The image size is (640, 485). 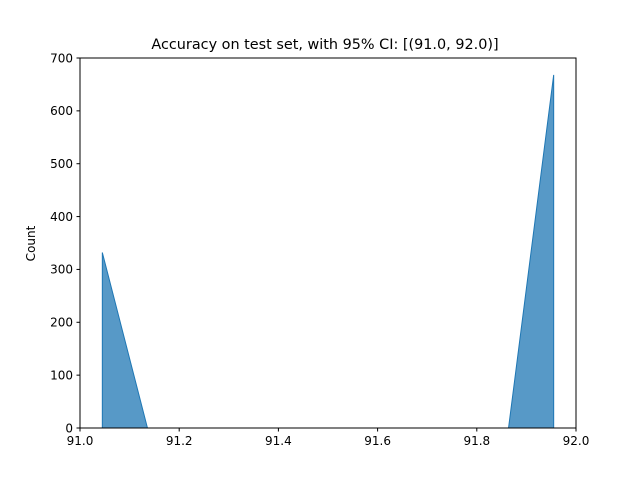 I want to click on y-tick-label: 400, so click(x=61, y=217).